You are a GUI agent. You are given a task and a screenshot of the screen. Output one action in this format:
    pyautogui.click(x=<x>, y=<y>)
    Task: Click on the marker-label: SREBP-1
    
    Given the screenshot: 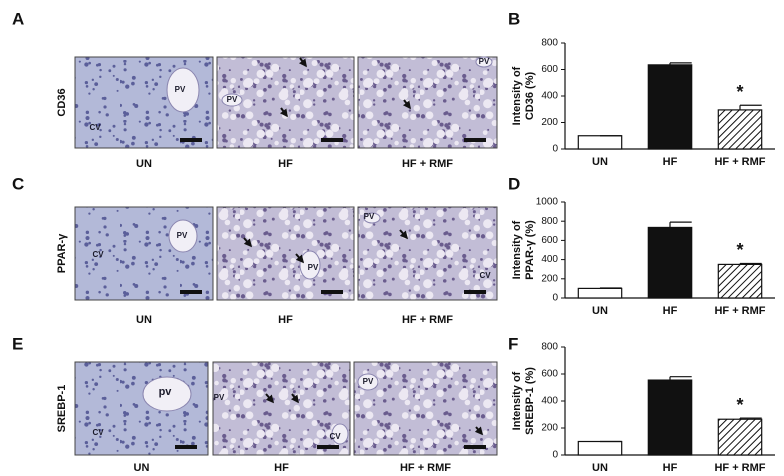 What is the action you would take?
    pyautogui.click(x=62, y=409)
    